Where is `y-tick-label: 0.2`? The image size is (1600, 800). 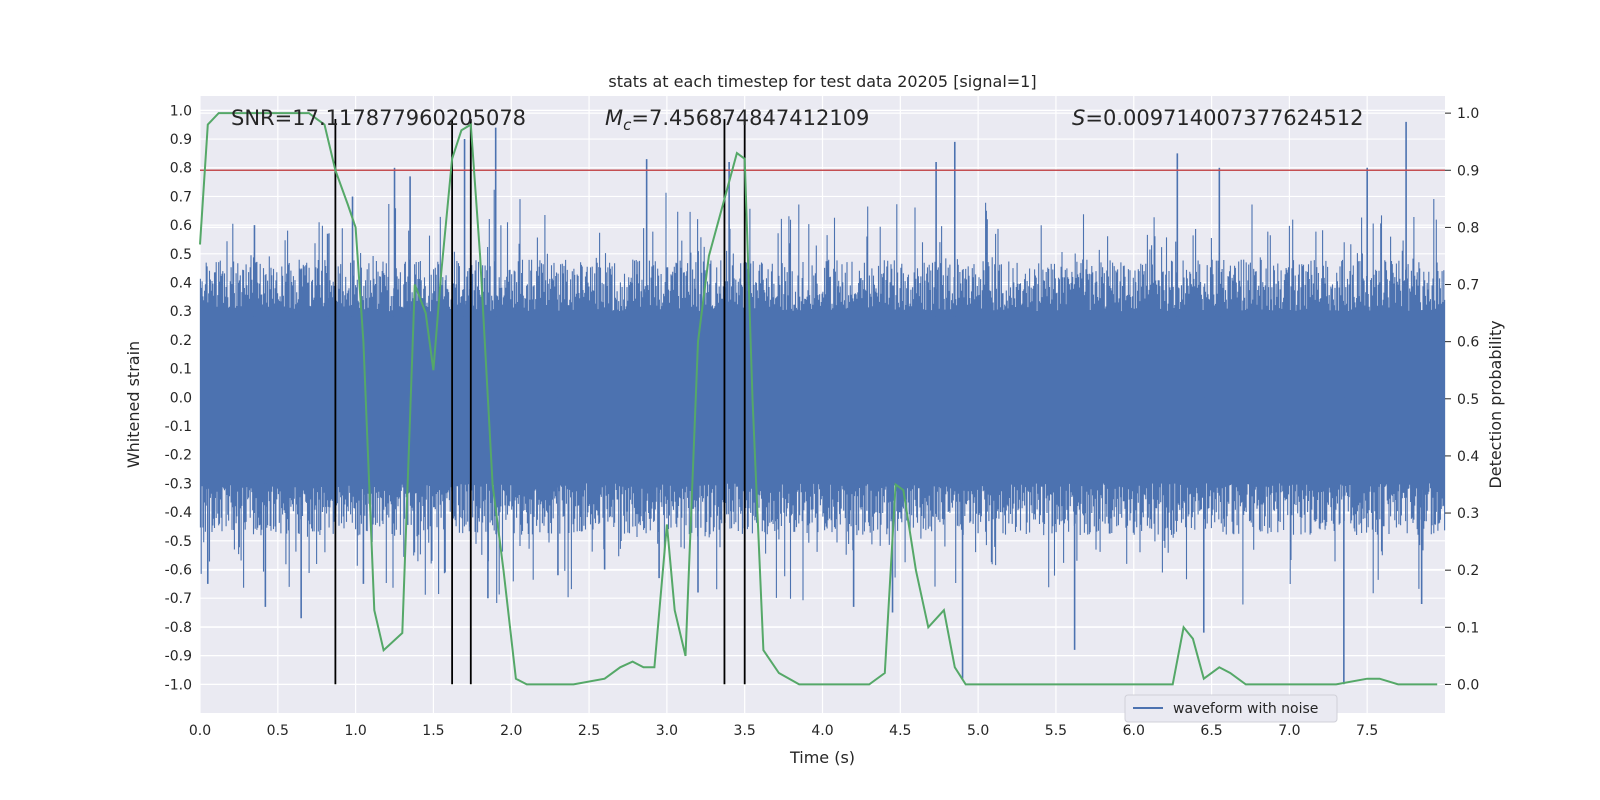
y-tick-label: 0.2 is located at coordinates (181, 341).